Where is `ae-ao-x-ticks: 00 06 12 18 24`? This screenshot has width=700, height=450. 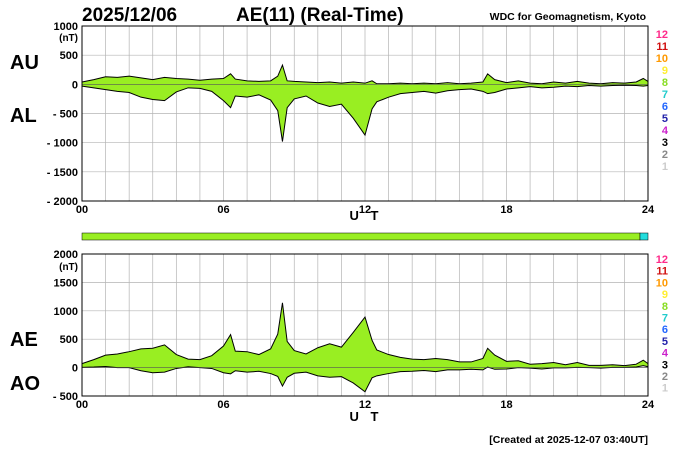
ae-ao-x-ticks: 00 06 12 18 24 is located at coordinates (365, 405).